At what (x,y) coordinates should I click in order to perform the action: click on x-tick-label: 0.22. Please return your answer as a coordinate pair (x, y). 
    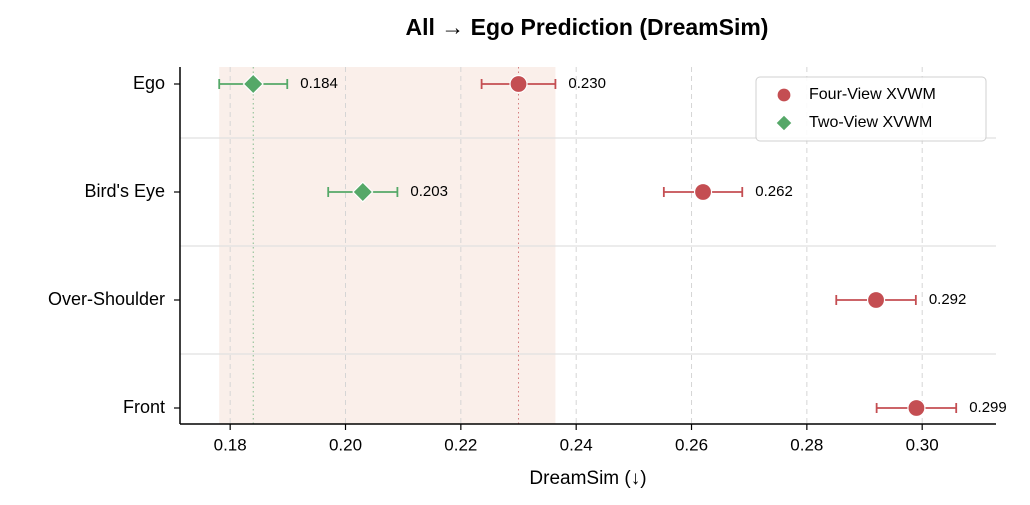
    Looking at the image, I should click on (460, 444).